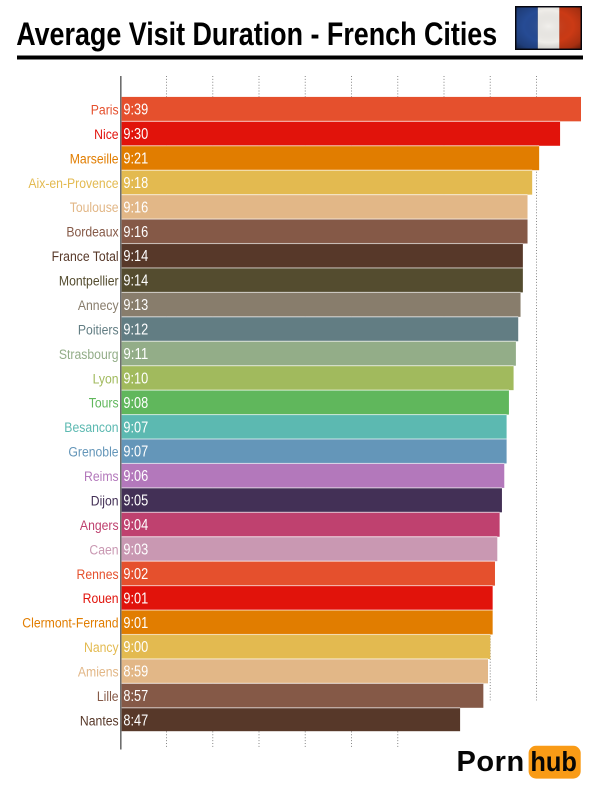 This screenshot has width=600, height=796. Describe the element at coordinates (101, 647) in the screenshot. I see `svg-text: Nancy` at that location.